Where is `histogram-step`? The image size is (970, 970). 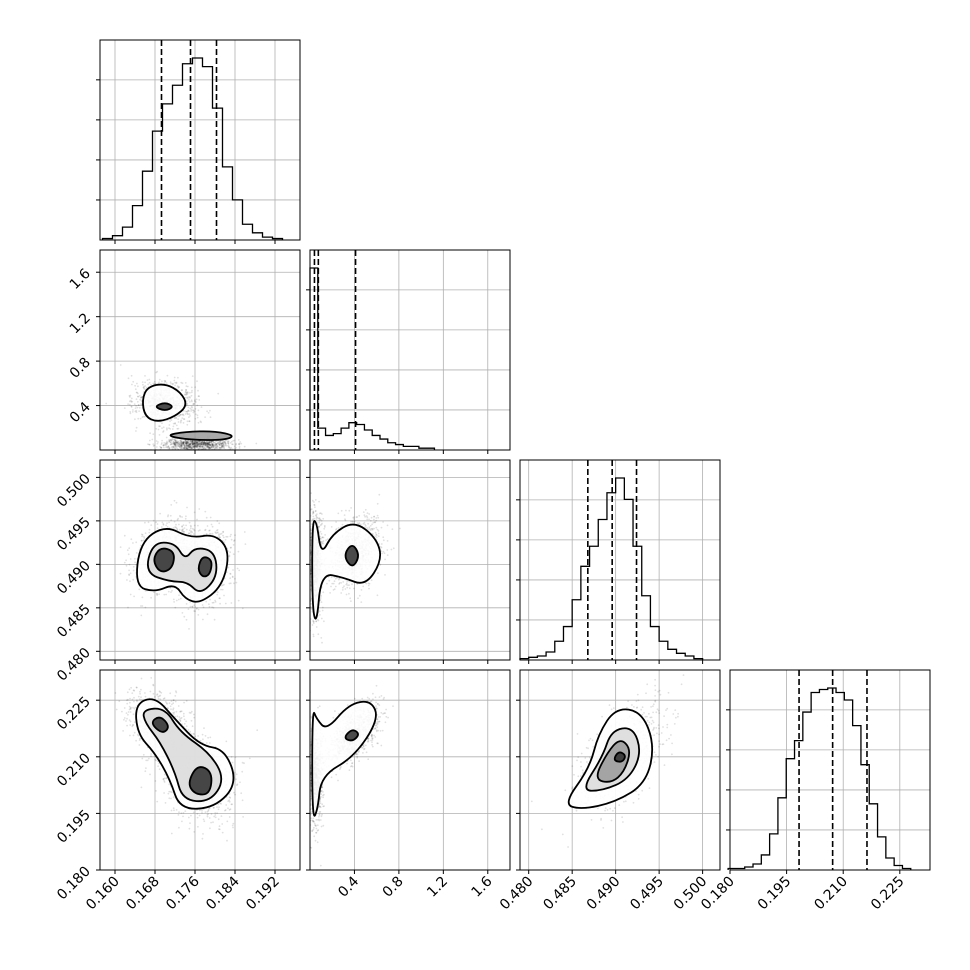 histogram-step is located at coordinates (819, 778).